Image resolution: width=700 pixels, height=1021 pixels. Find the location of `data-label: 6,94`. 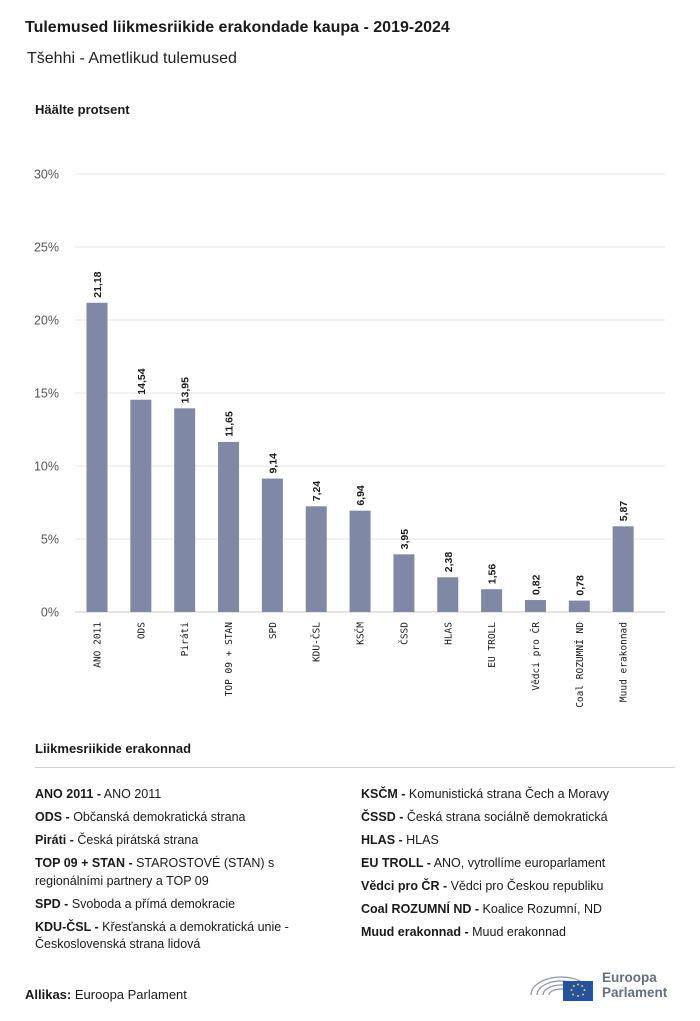

data-label: 6,94 is located at coordinates (361, 495).